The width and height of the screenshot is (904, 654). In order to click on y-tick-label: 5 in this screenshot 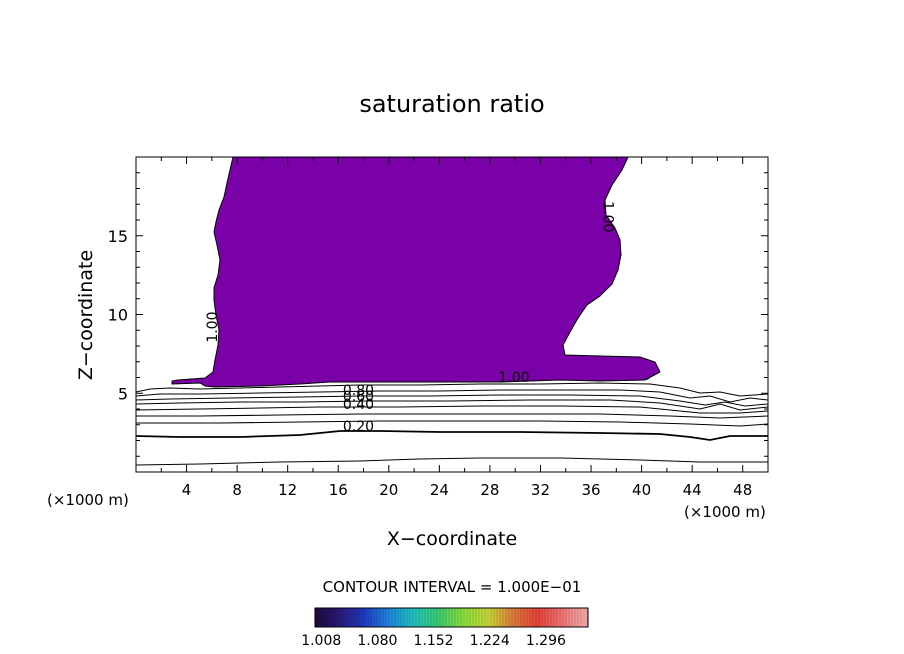, I will do `click(123, 393)`.